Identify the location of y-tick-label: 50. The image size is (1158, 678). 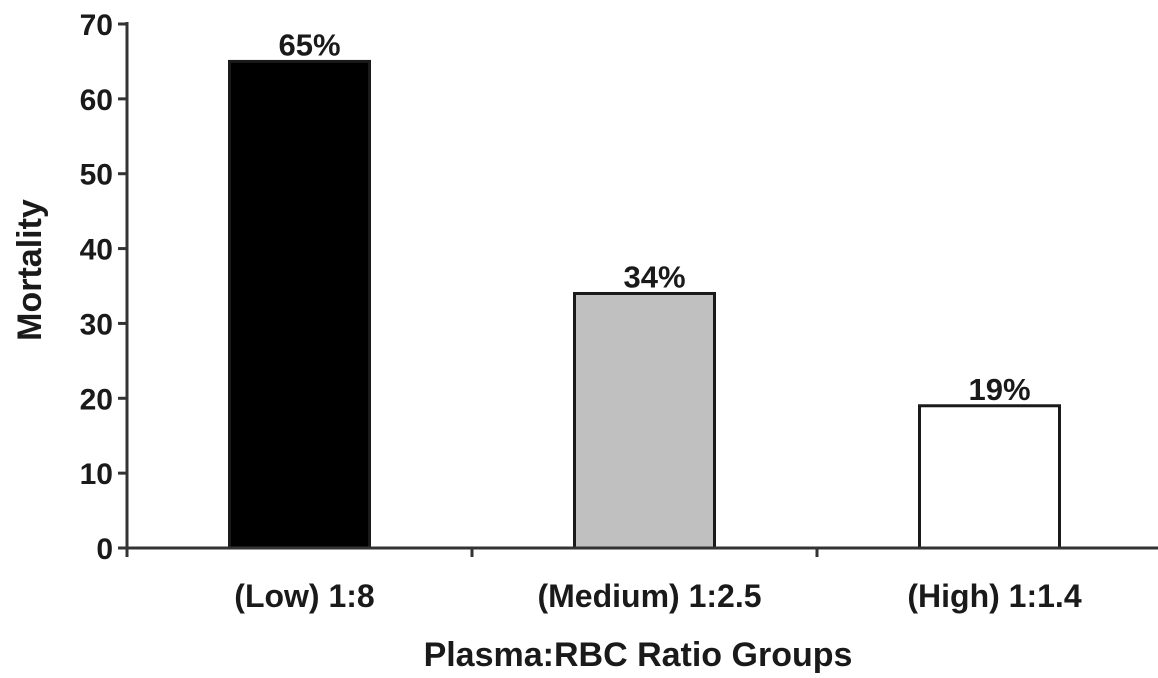
(96, 175).